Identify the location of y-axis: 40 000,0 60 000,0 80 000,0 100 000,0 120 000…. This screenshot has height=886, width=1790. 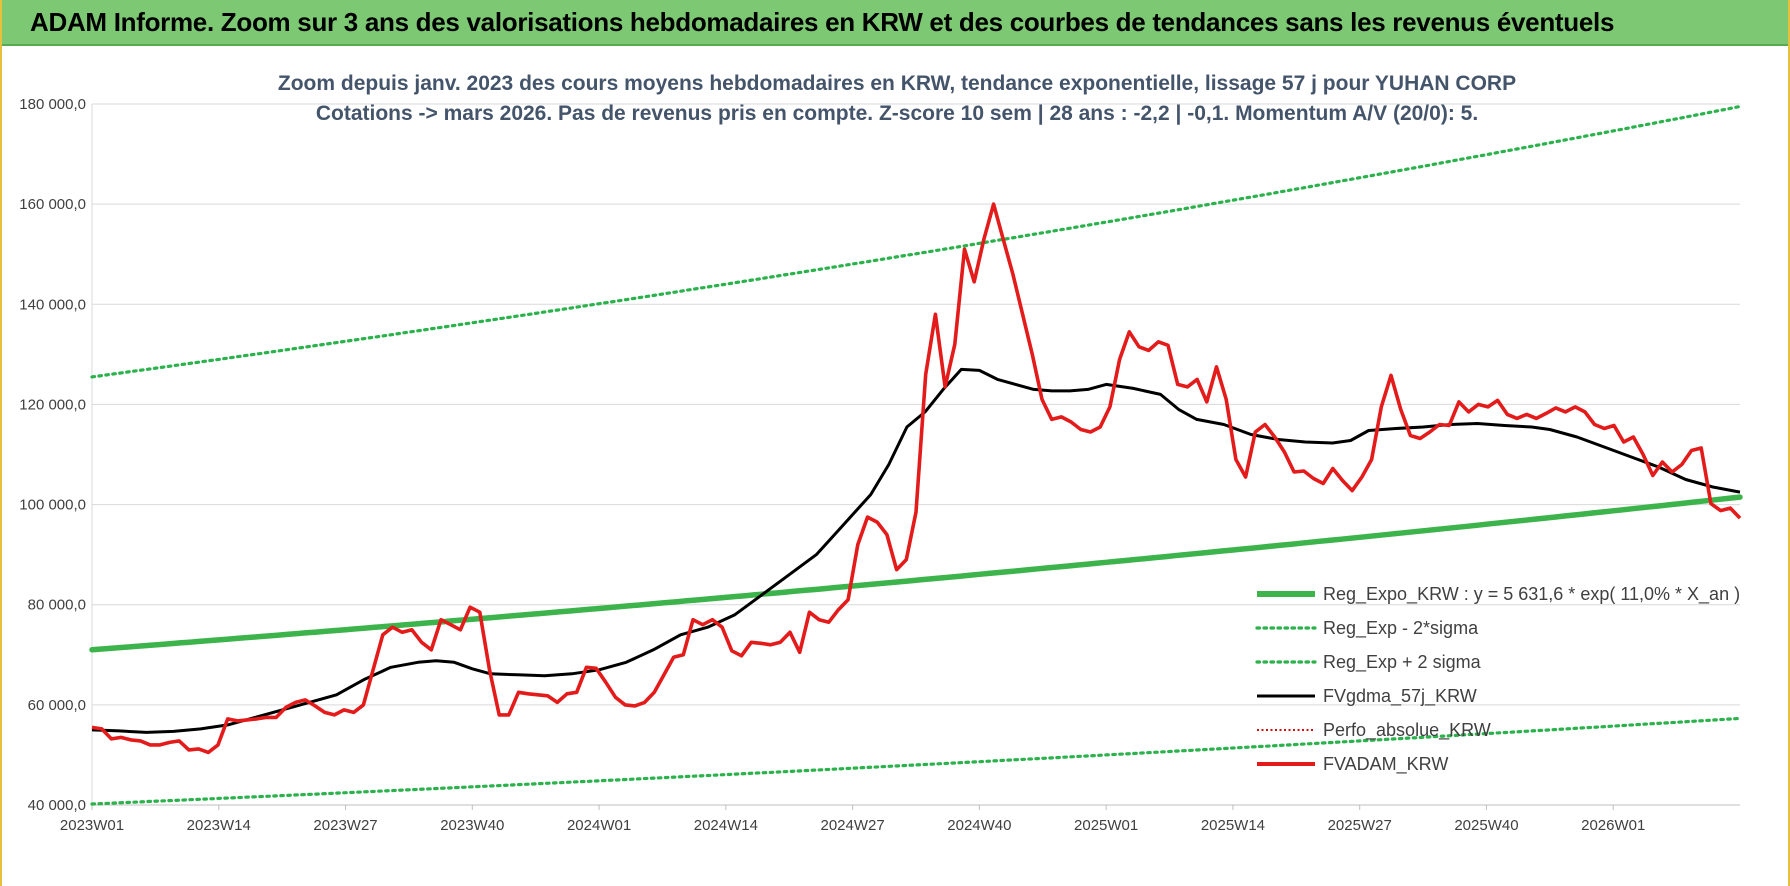
(52, 455).